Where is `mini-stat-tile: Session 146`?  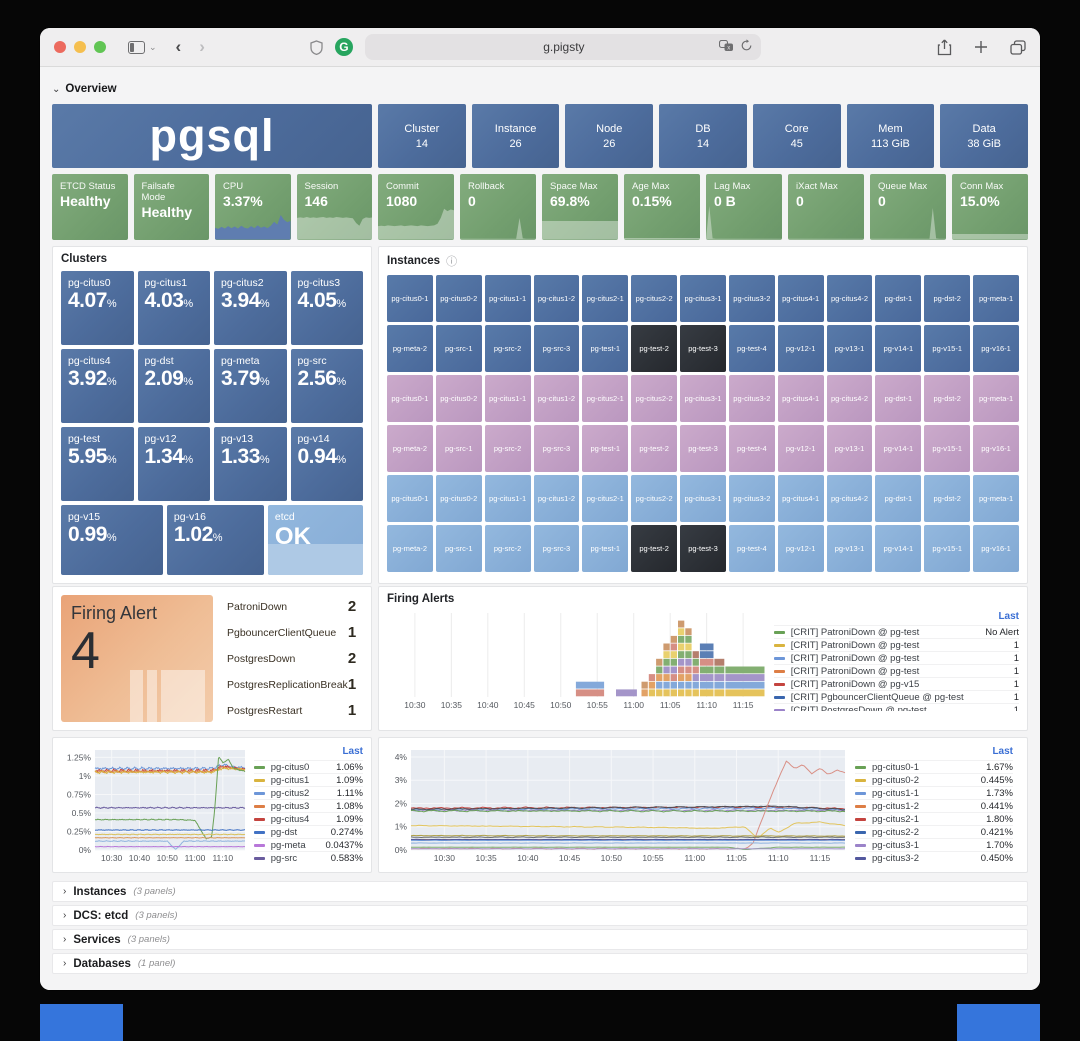 mini-stat-tile: Session 146 is located at coordinates (334, 207).